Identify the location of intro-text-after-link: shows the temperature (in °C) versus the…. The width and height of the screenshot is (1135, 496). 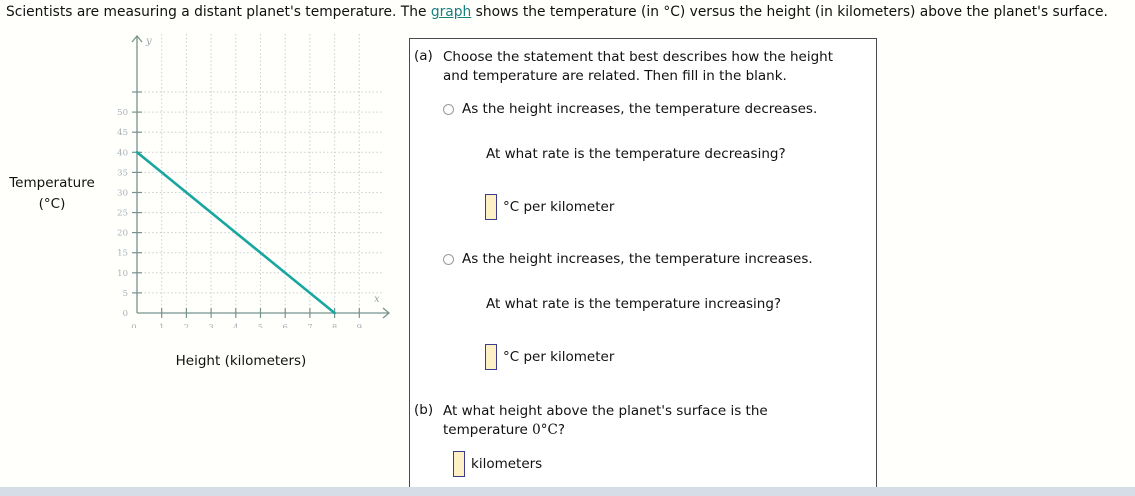
(789, 12).